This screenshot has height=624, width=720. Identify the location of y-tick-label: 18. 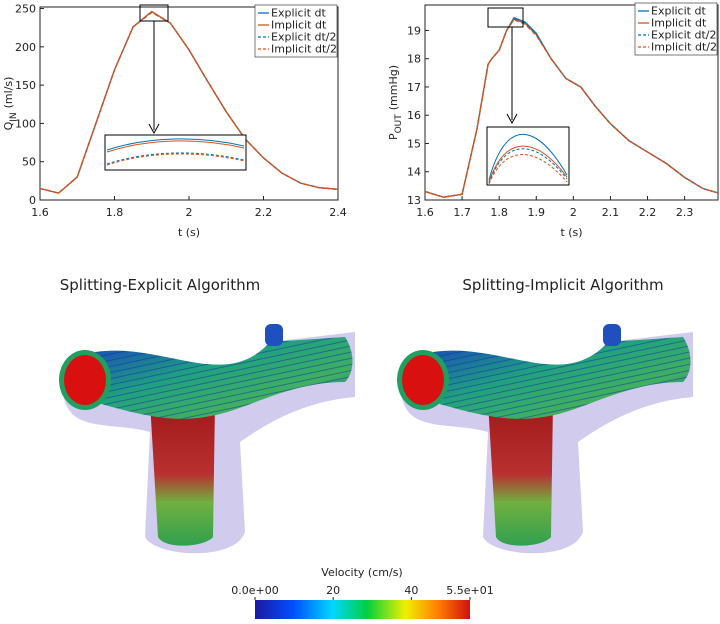
(414, 59).